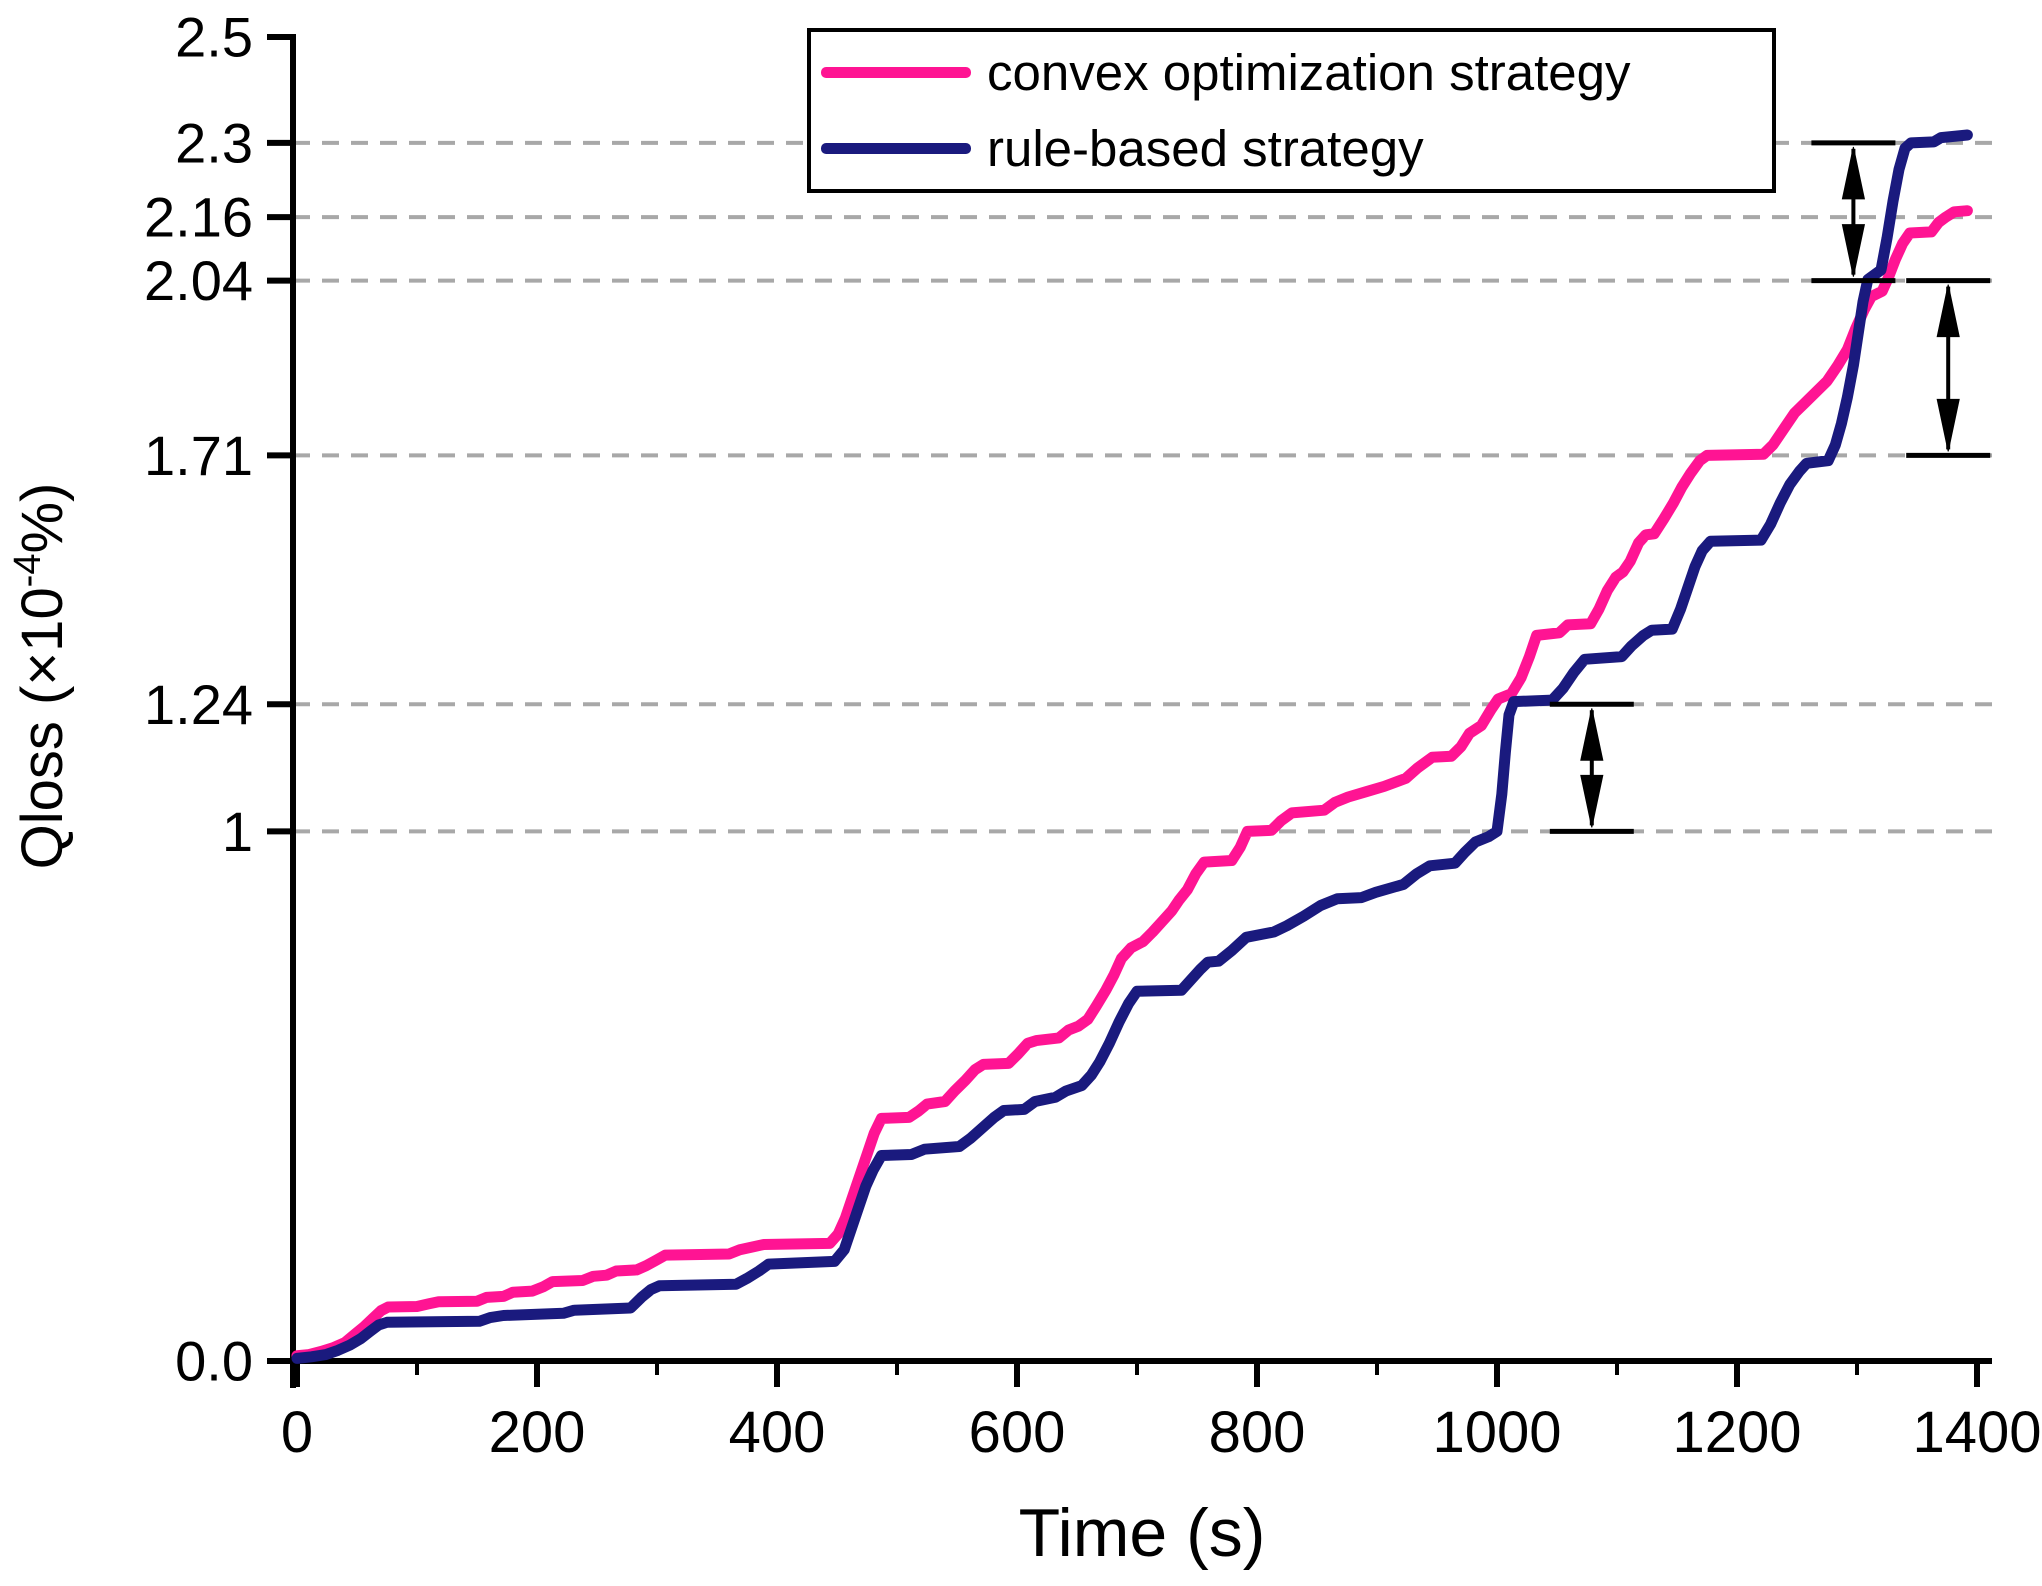  What do you see at coordinates (198, 704) in the screenshot?
I see `y-tick-label-1.24: 1.24` at bounding box center [198, 704].